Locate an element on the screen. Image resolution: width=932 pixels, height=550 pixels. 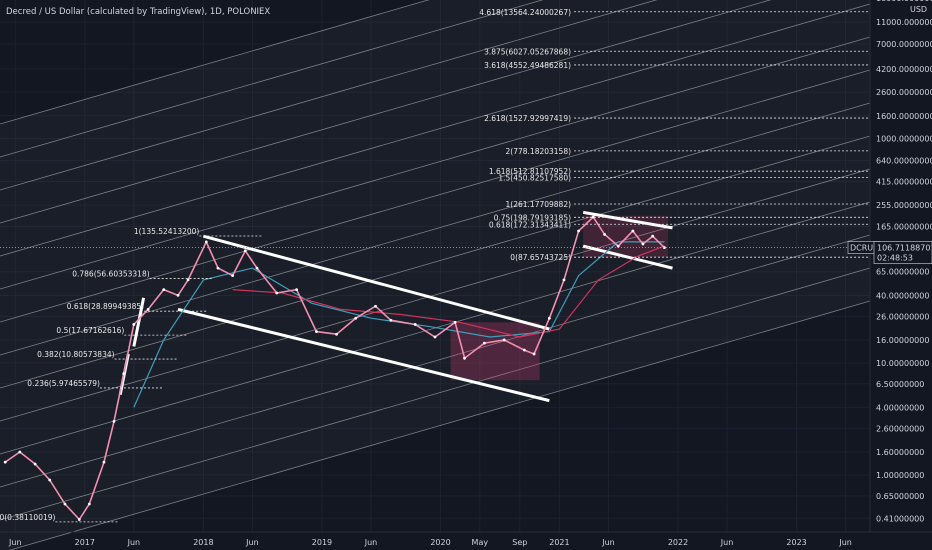
time-tick-label: 2017 is located at coordinates (85, 542).